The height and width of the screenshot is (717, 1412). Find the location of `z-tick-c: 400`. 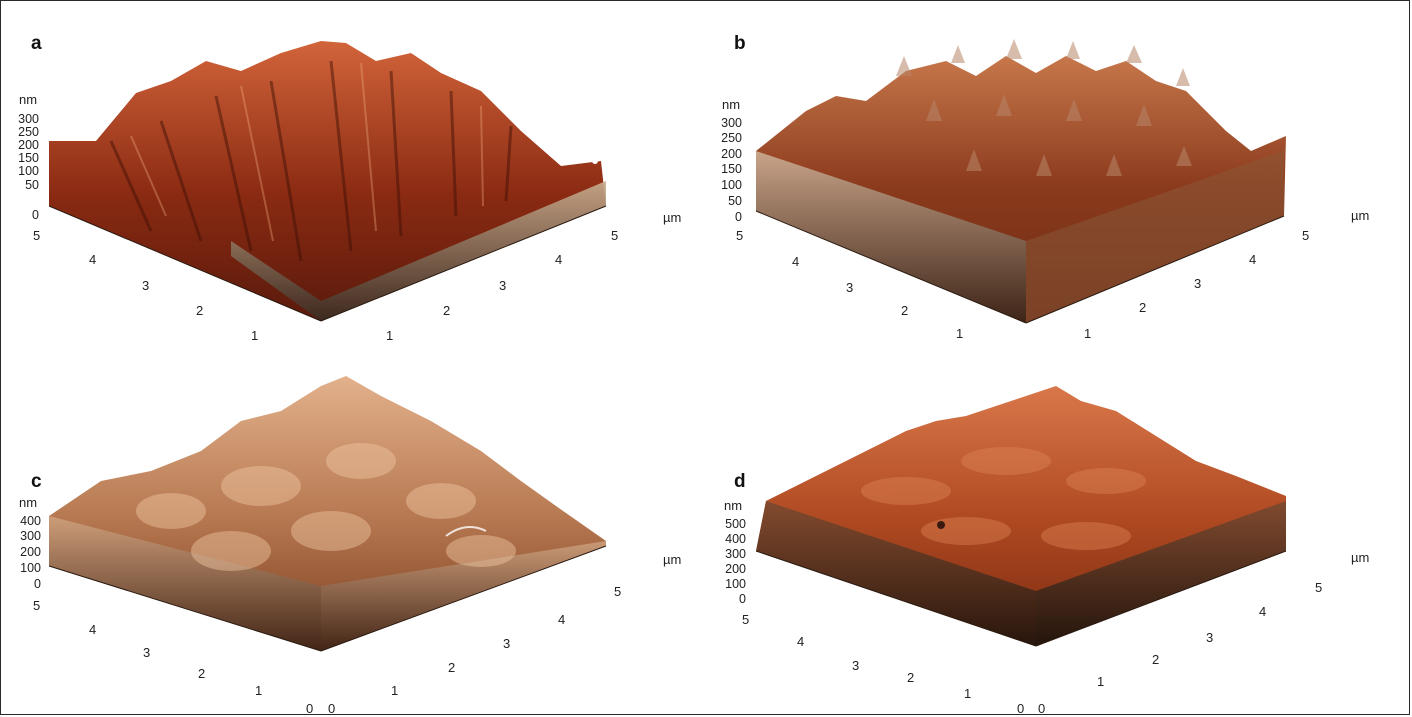

z-tick-c: 400 is located at coordinates (30, 521).